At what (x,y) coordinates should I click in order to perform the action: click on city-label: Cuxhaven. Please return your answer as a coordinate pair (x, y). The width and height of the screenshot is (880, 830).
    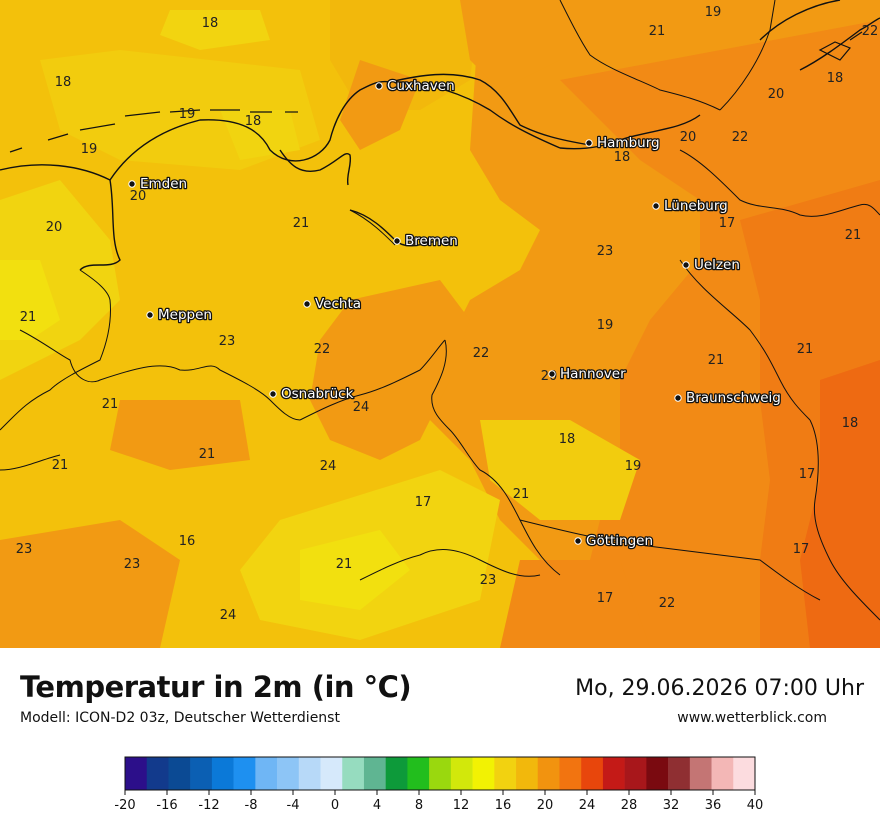
    Looking at the image, I should click on (421, 86).